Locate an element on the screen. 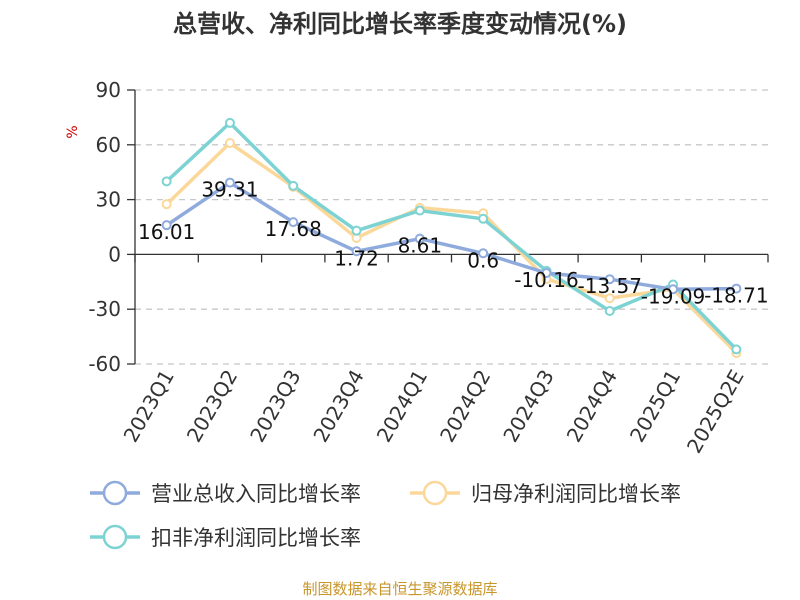 The width and height of the screenshot is (800, 600). data-label: -18.71 is located at coordinates (736, 296).